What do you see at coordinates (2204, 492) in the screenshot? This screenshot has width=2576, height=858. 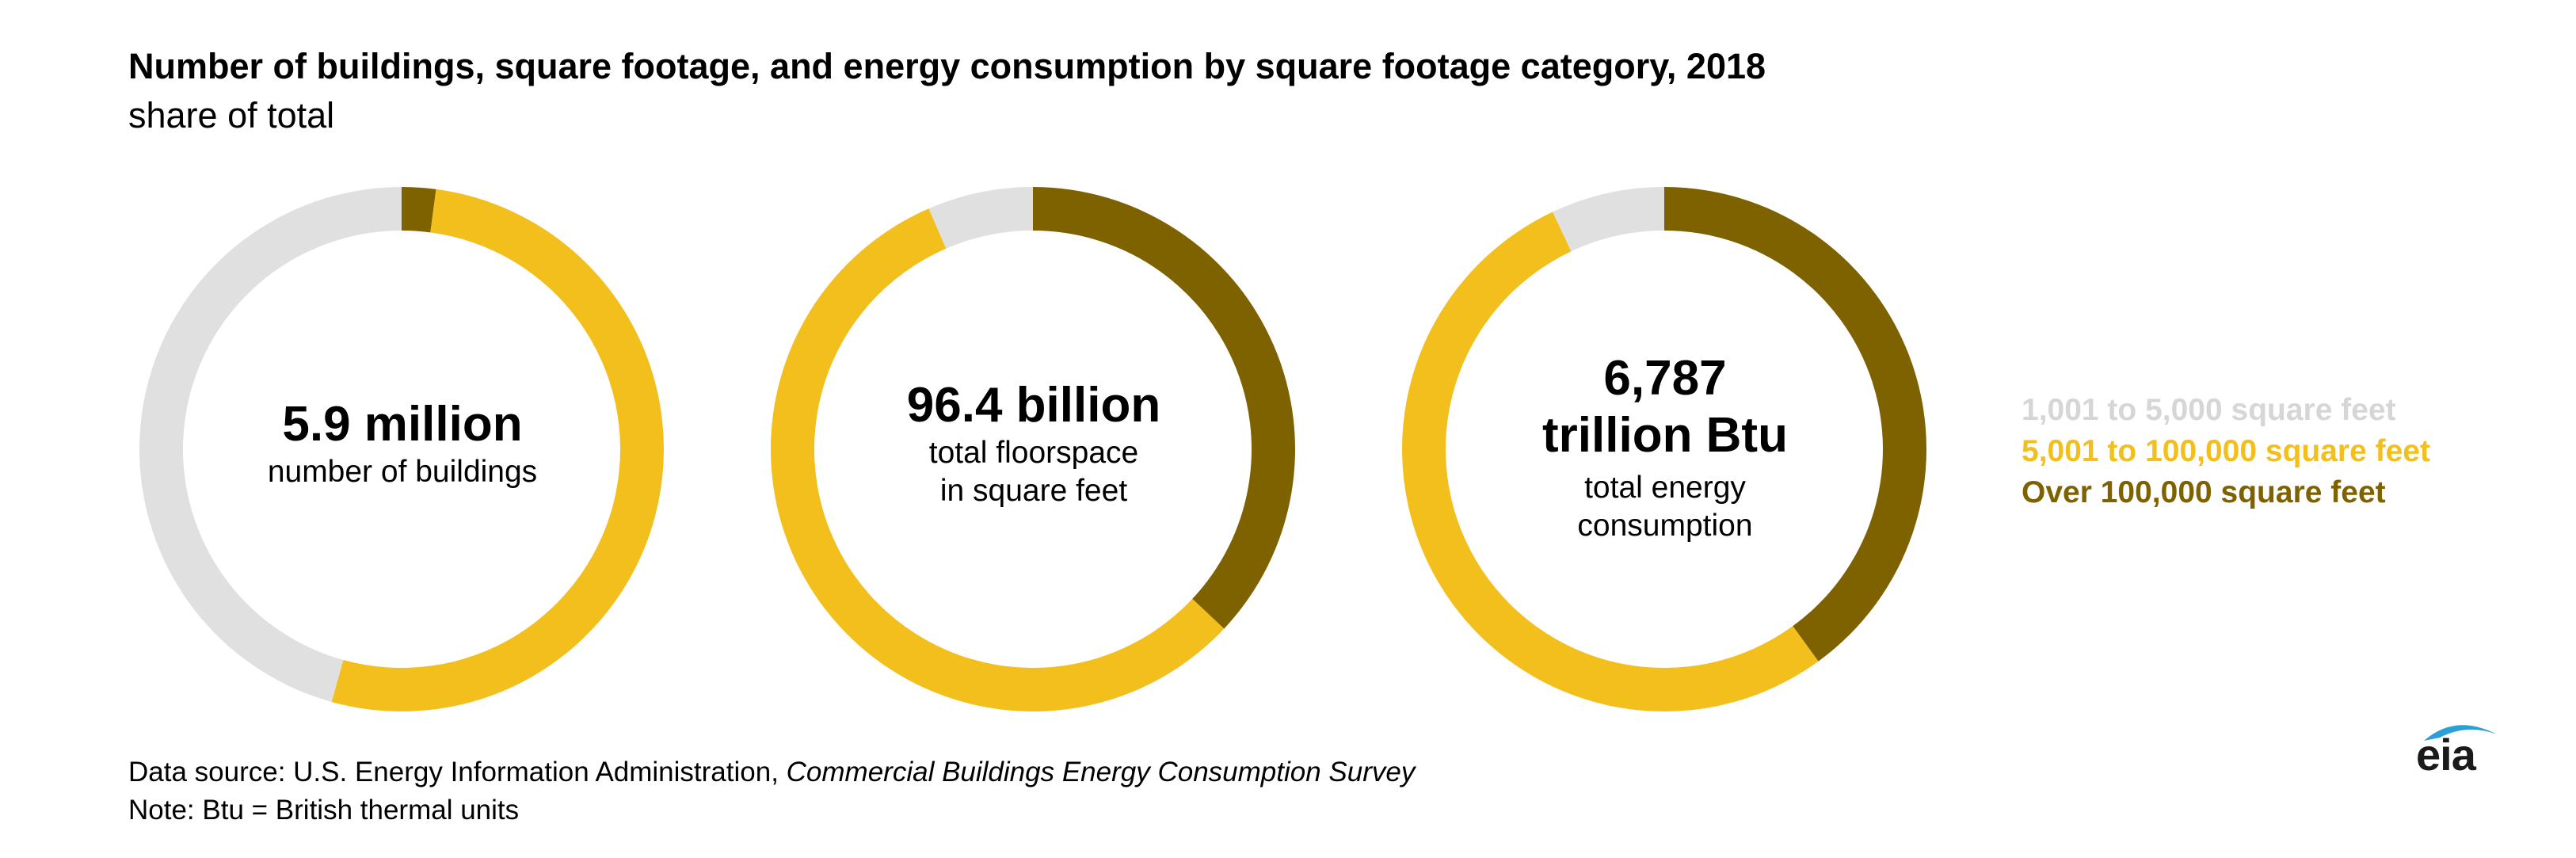 I see `legend-item-large: Over 100,000 square feet` at bounding box center [2204, 492].